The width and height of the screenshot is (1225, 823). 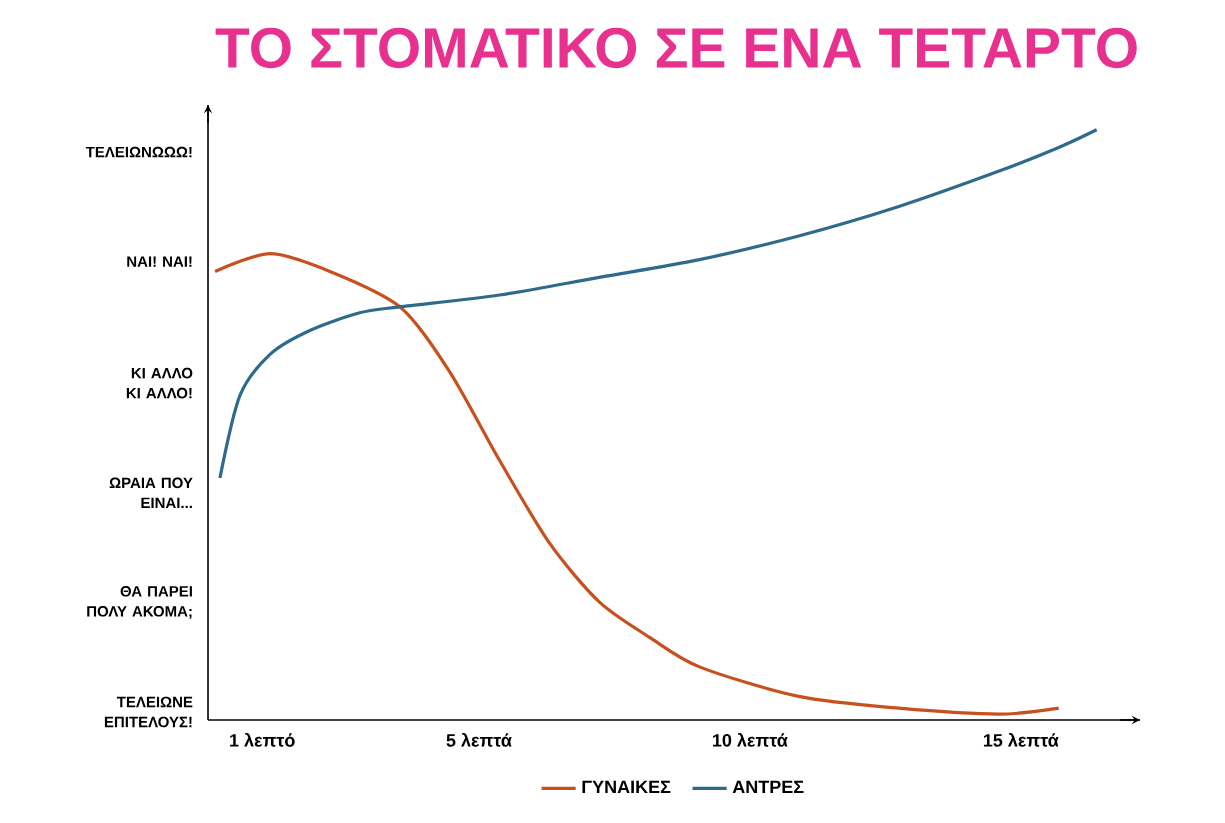 What do you see at coordinates (159, 261) in the screenshot?
I see `text: ΝΑΙ! ΝΑΙ!` at bounding box center [159, 261].